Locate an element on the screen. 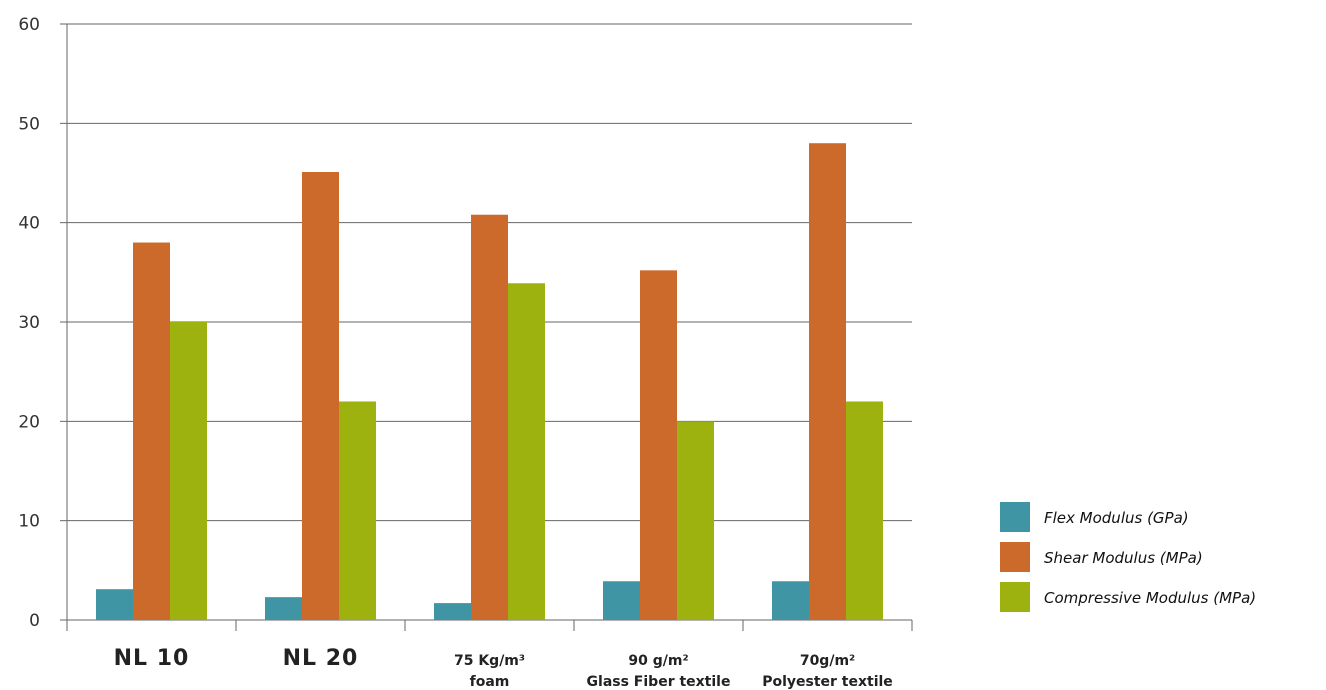 The height and width of the screenshot is (690, 1326). y-tick-label: 10 is located at coordinates (29, 522).